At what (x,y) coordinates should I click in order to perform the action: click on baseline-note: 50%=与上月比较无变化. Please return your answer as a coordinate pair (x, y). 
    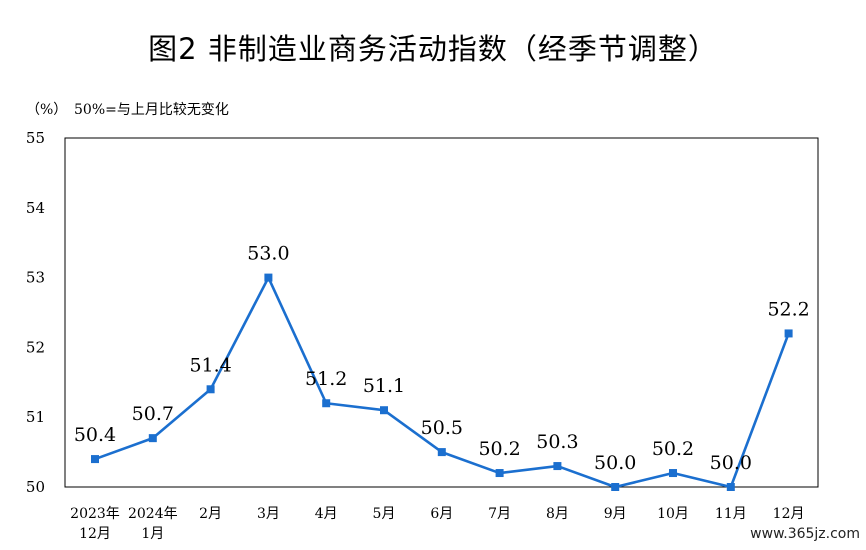
    Looking at the image, I should click on (151, 110).